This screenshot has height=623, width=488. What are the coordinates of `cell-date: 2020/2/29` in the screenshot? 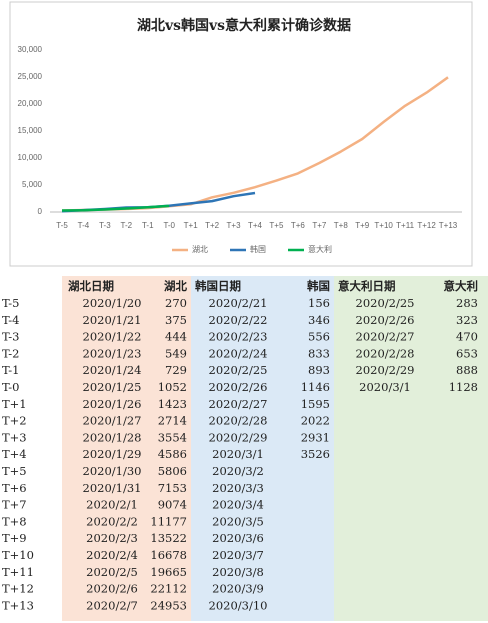 It's located at (385, 370).